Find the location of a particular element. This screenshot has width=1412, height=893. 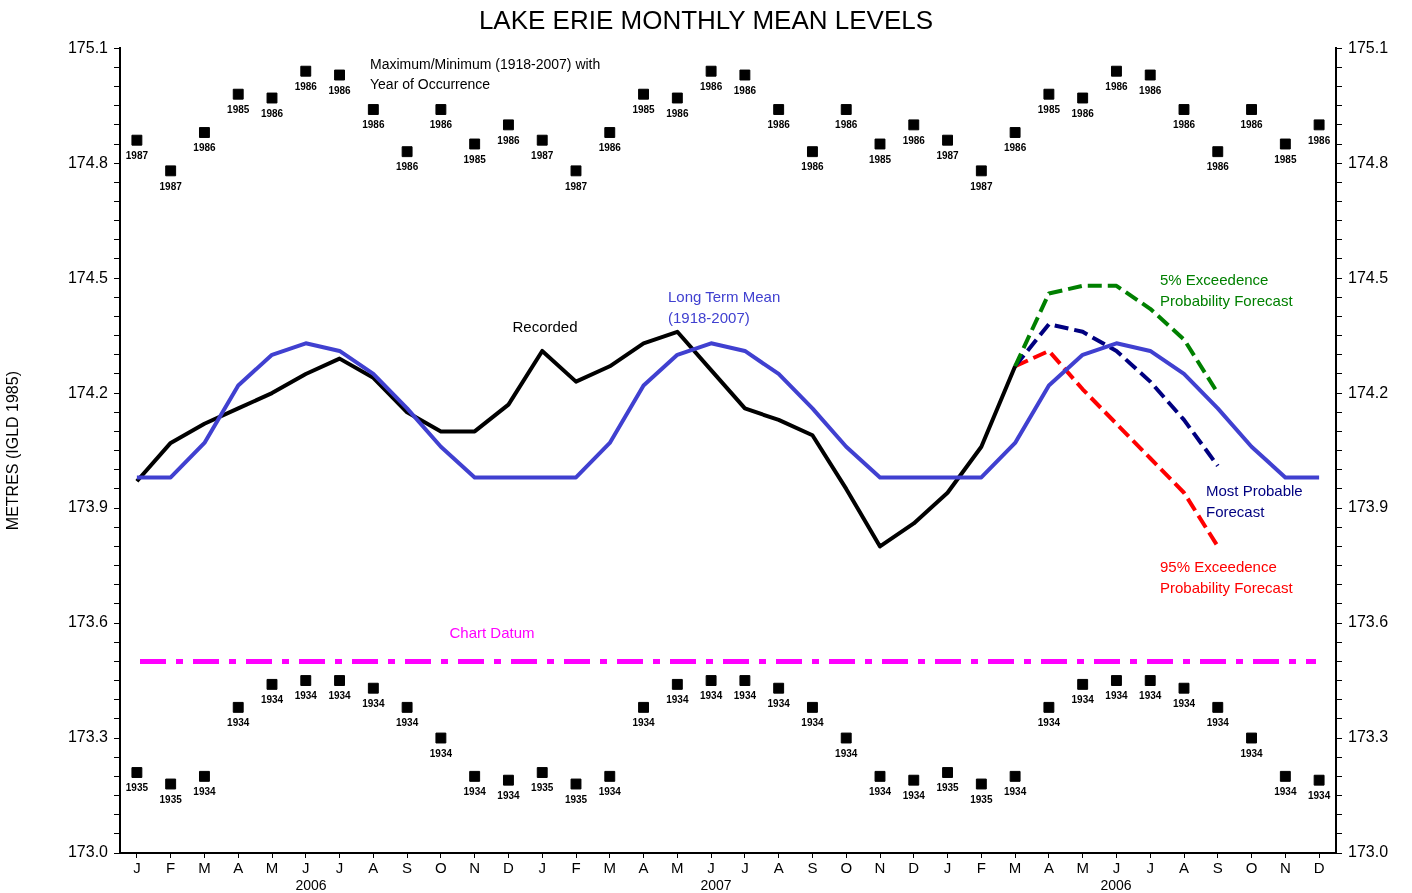

y-tick-label: 173.0 is located at coordinates (88, 852).